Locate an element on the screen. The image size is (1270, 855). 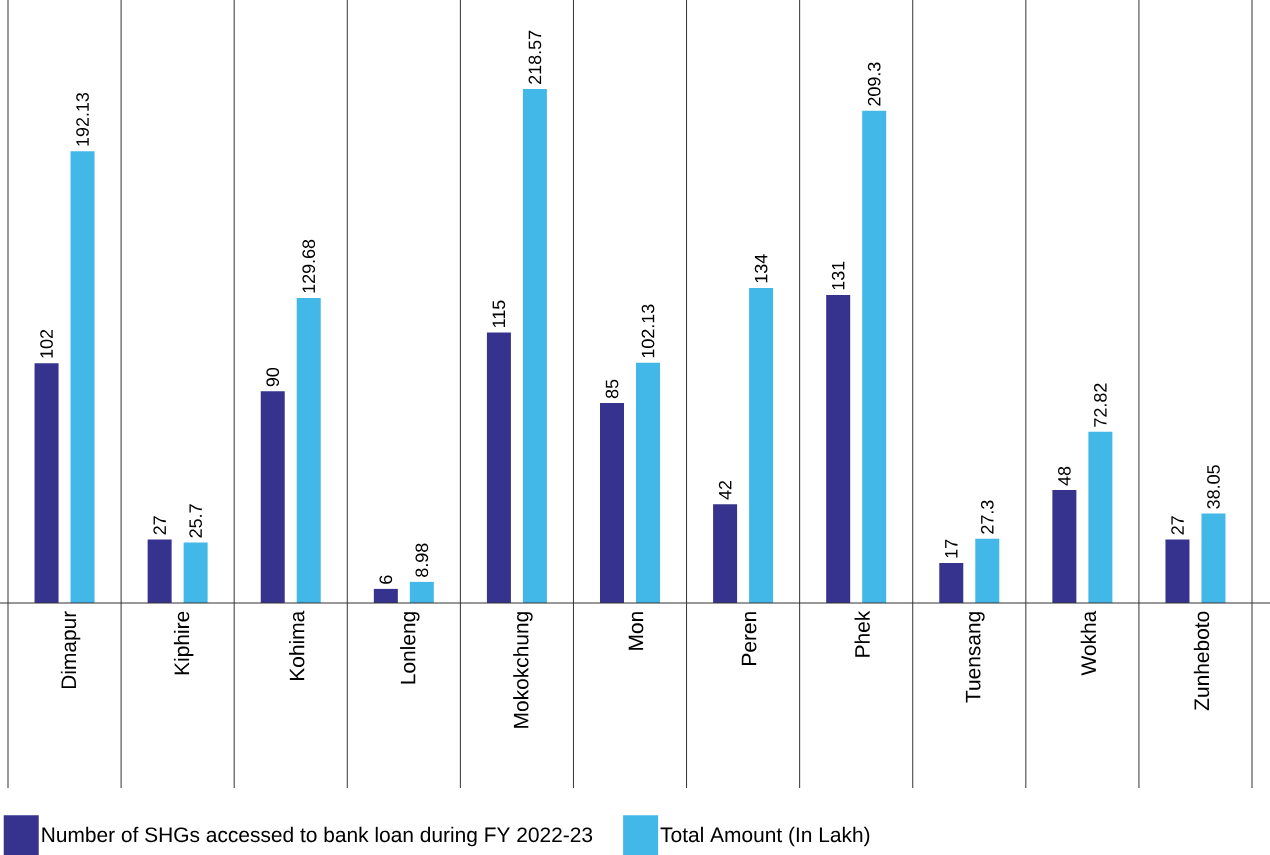
data-label: 38.05 is located at coordinates (1213, 487).